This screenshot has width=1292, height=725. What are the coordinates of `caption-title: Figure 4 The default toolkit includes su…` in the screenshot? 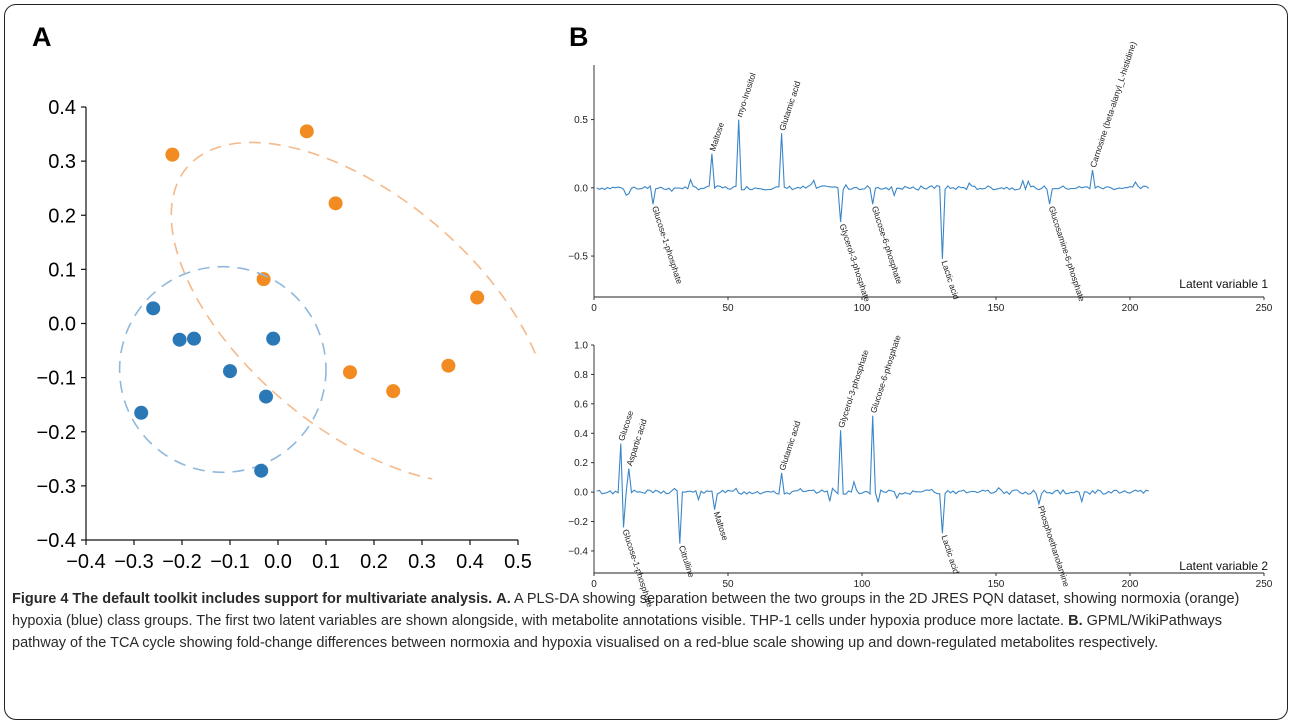 It's located at (252, 599).